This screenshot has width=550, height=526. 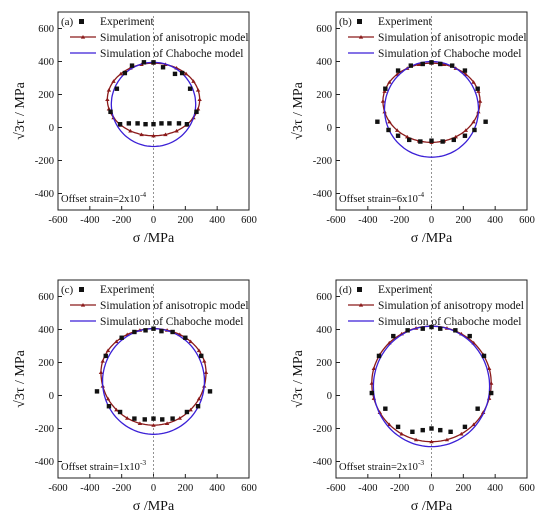 What do you see at coordinates (421, 194) in the screenshot?
I see `offset-strain-exponent: -4` at bounding box center [421, 194].